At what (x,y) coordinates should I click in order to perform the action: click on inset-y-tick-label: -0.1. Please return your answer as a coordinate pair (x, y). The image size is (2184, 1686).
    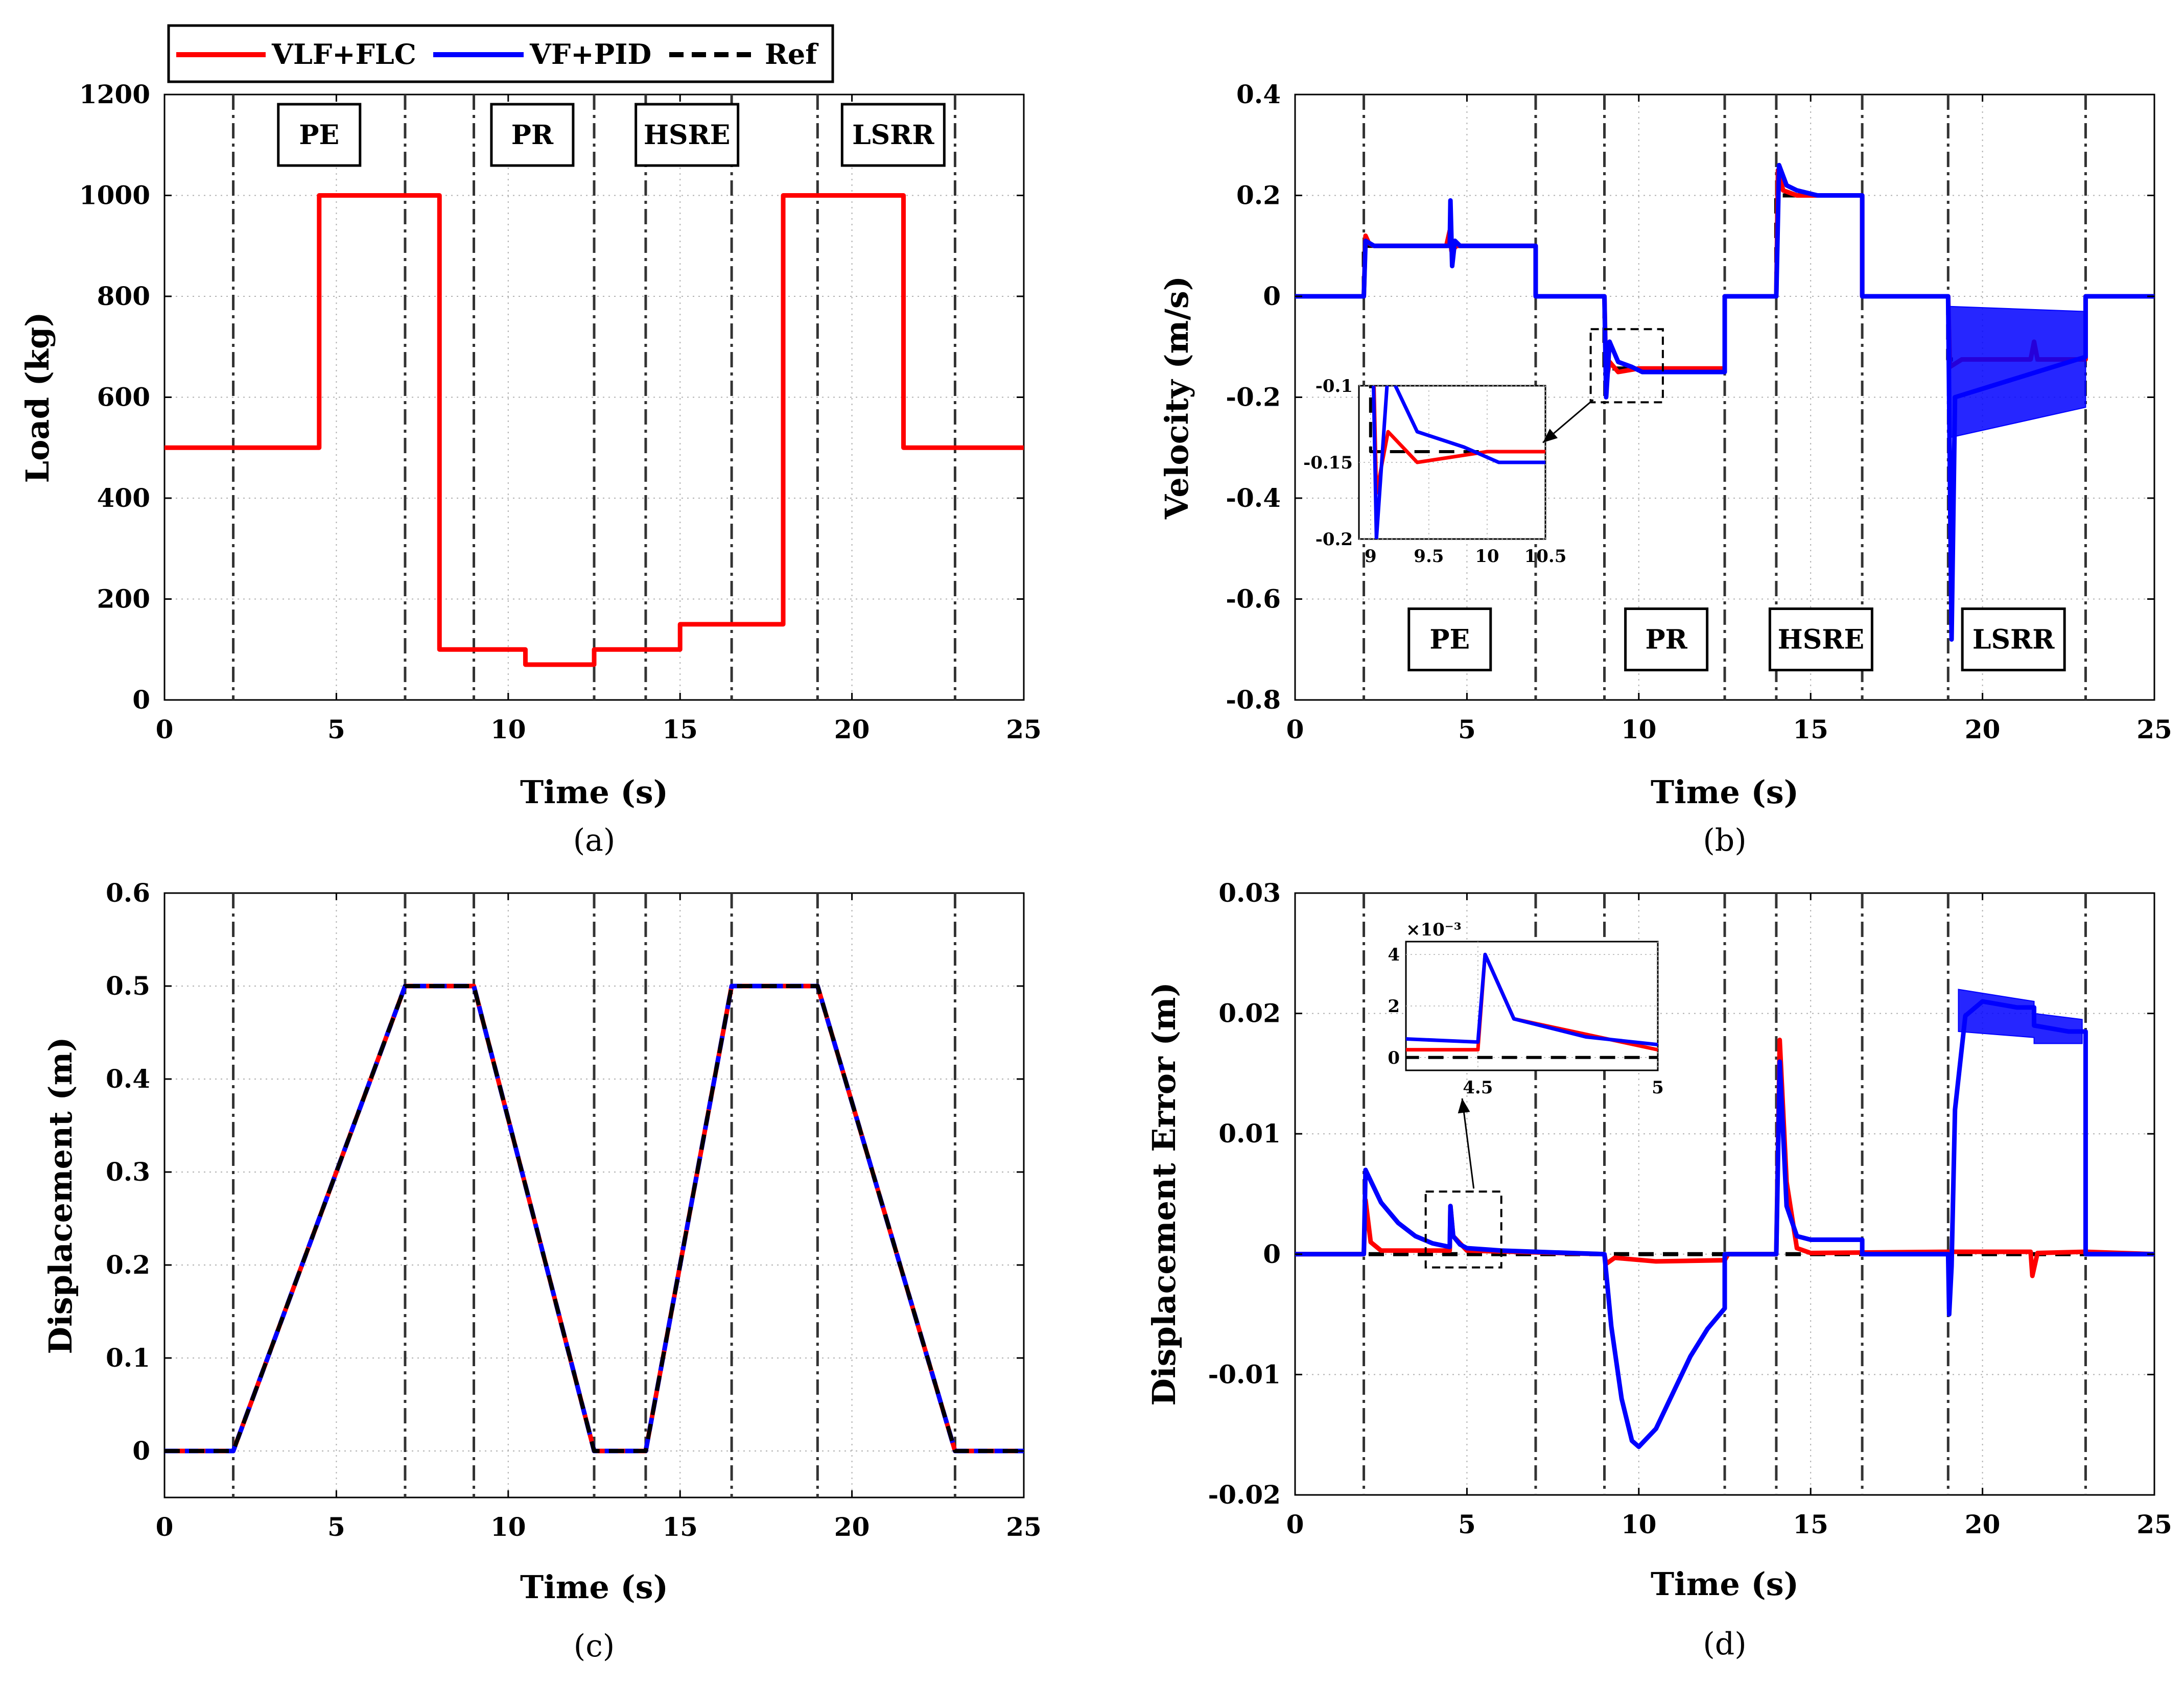
    Looking at the image, I should click on (1334, 386).